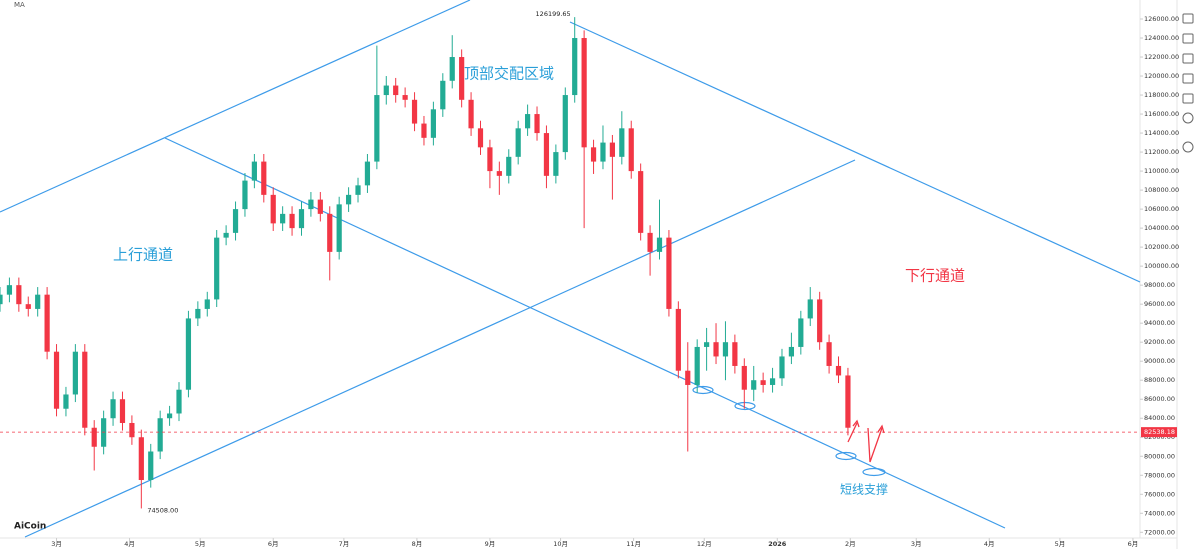  What do you see at coordinates (1159, 456) in the screenshot?
I see `y-tick-label: 80000.00` at bounding box center [1159, 456].